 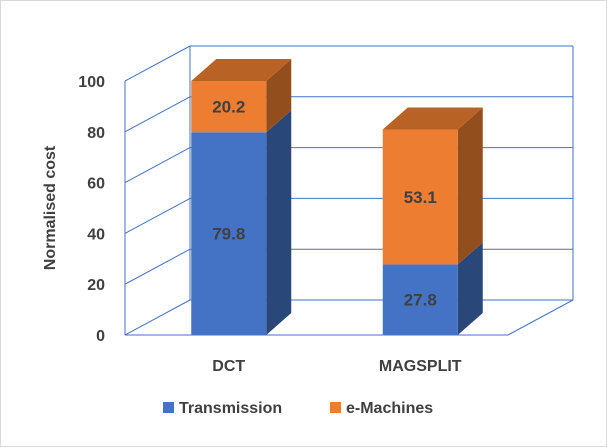 I want to click on data-label: 53.1, so click(x=420, y=197).